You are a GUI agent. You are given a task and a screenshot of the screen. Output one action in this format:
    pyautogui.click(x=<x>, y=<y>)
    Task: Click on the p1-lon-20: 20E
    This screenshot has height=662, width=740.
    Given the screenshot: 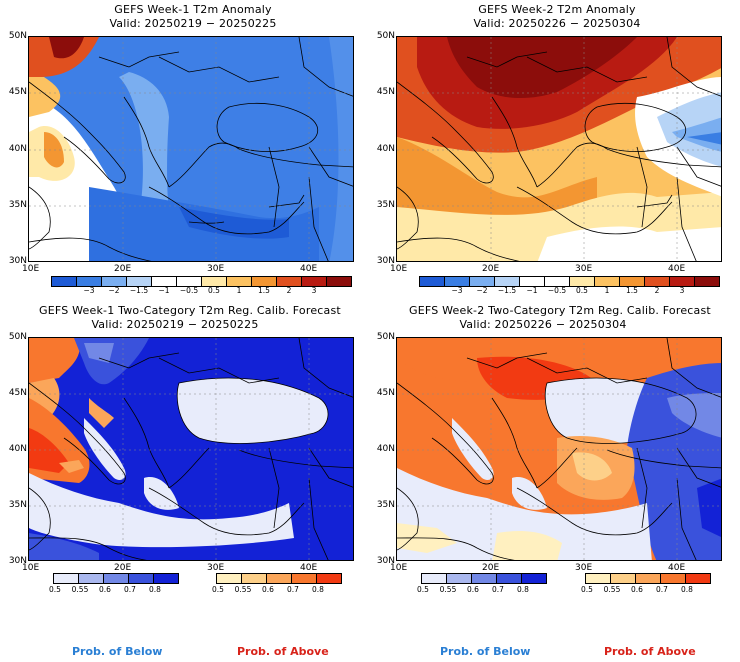 What is the action you would take?
    pyautogui.click(x=123, y=269)
    